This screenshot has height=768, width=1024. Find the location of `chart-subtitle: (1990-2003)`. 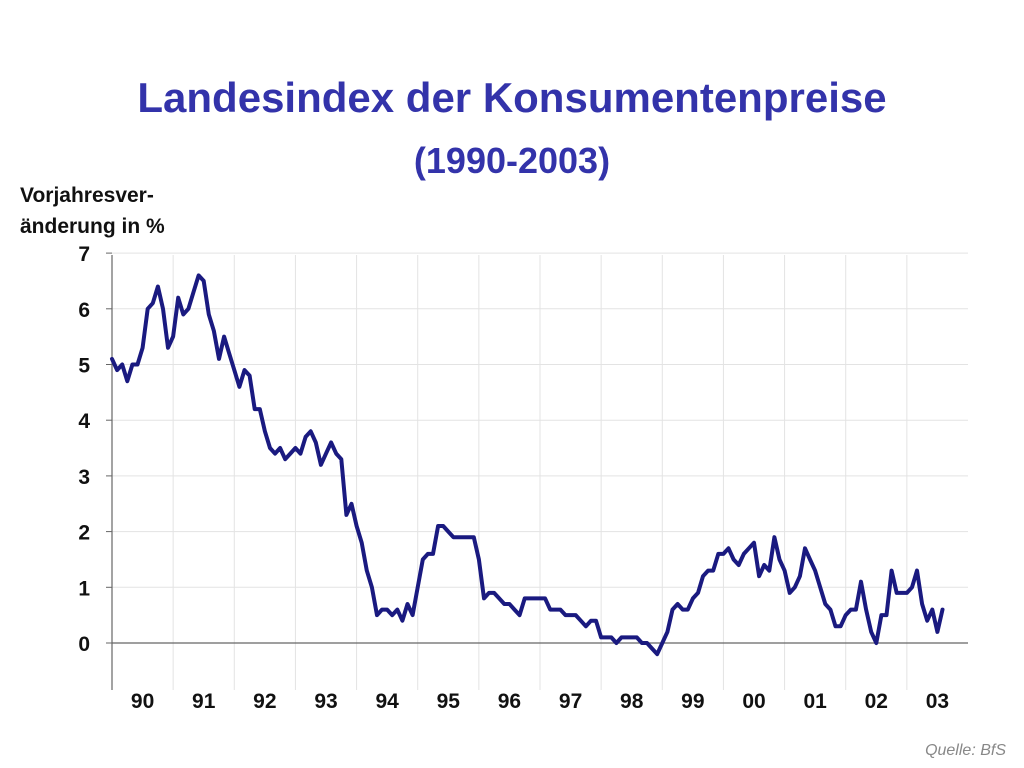

chart-subtitle: (1990-2003) is located at coordinates (512, 160).